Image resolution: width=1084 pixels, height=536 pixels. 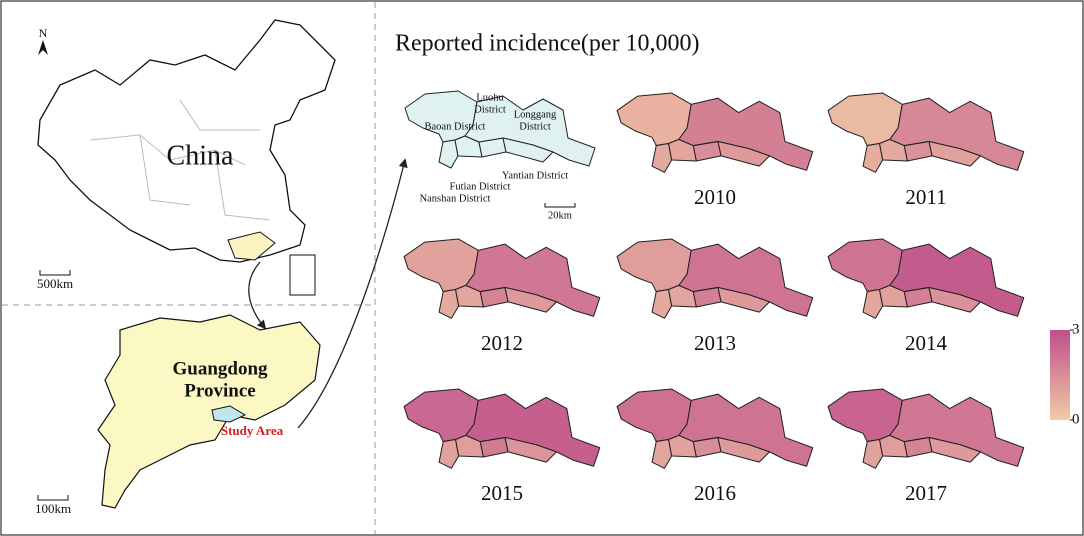 What do you see at coordinates (302, 275) in the screenshot?
I see `south-sea-inset` at bounding box center [302, 275].